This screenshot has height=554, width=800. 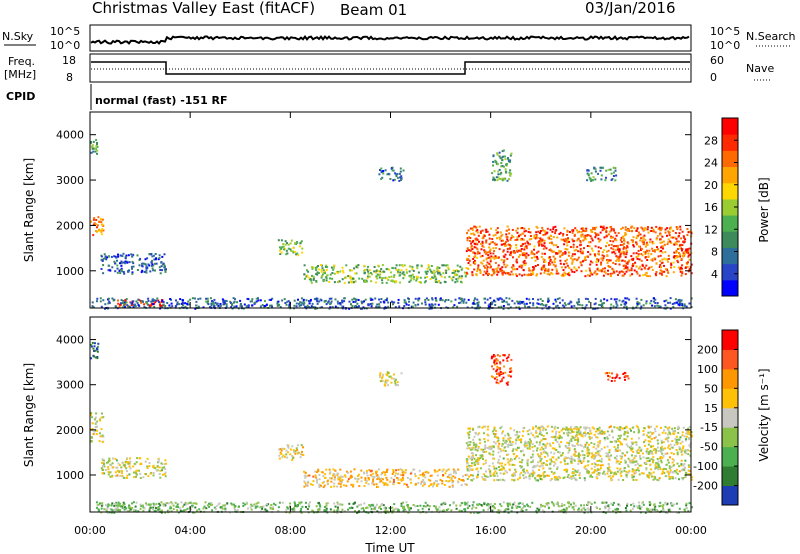 I want to click on nsky-tick-top: 10^5, so click(x=65, y=31).